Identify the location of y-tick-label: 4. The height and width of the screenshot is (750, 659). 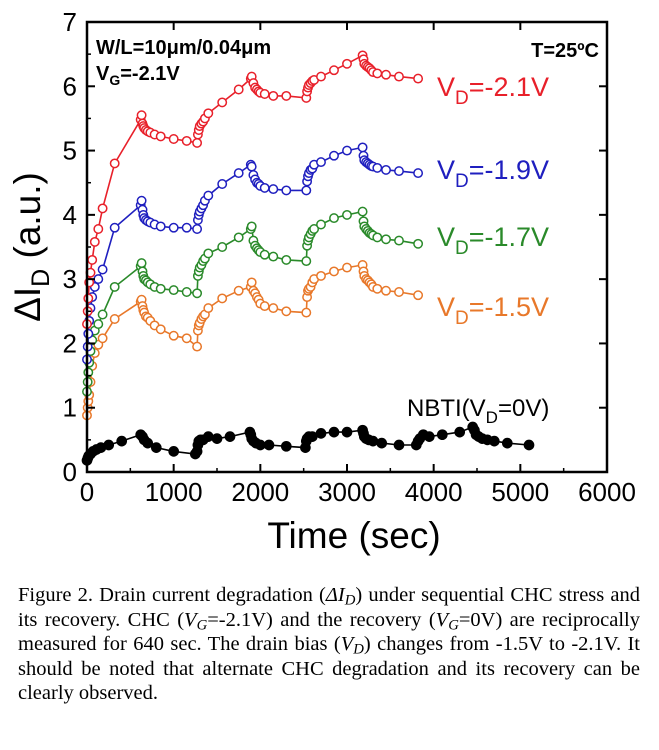
(70, 215).